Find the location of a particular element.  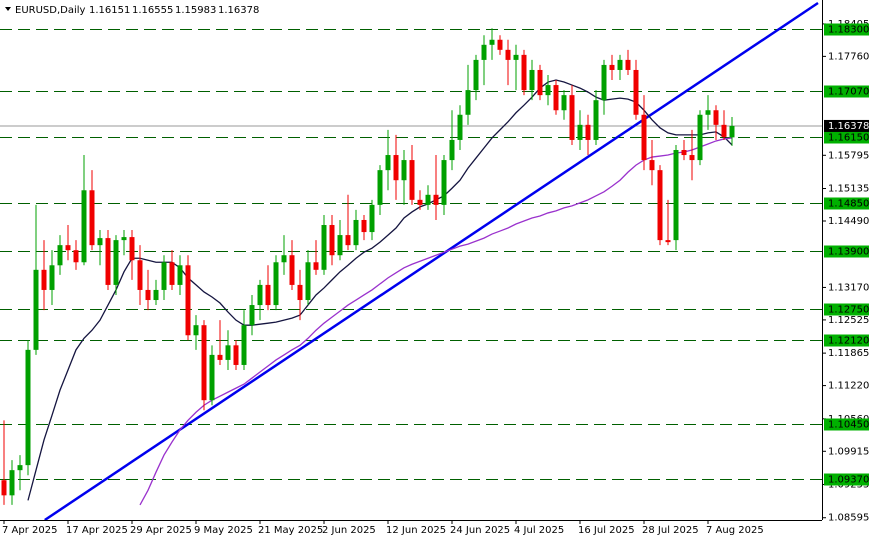

x-tick-label: 9 May 2025 is located at coordinates (223, 530).